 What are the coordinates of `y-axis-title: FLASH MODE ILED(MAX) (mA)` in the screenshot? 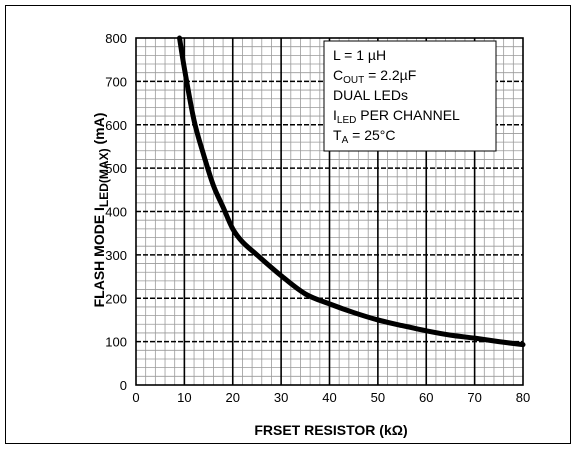 It's located at (101, 210).